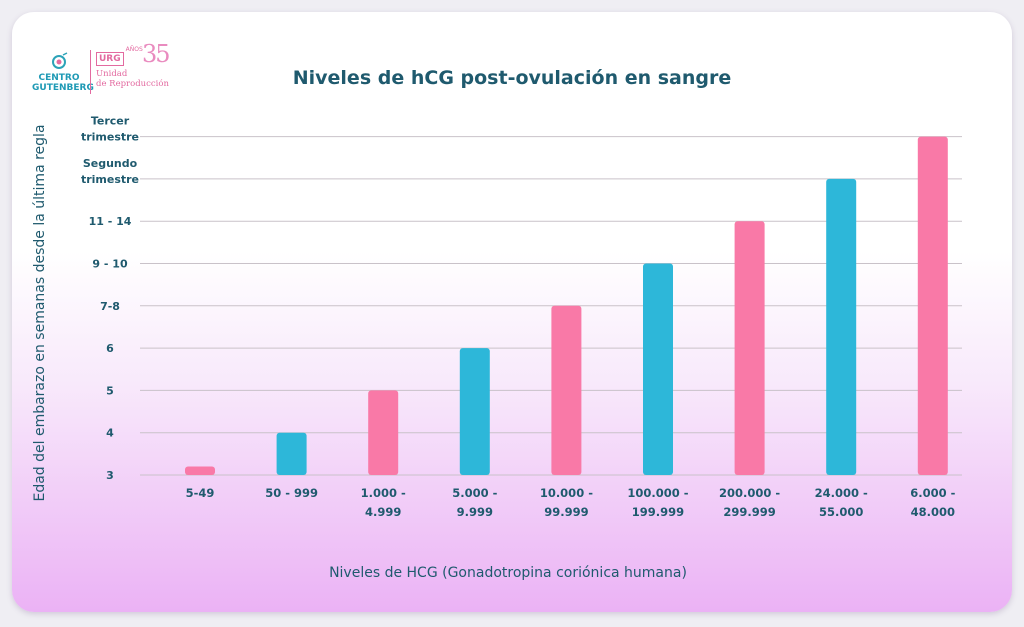 The image size is (1024, 627). I want to click on centro-gutenberg-logo: CENTRO GUTENBERG, so click(63, 72).